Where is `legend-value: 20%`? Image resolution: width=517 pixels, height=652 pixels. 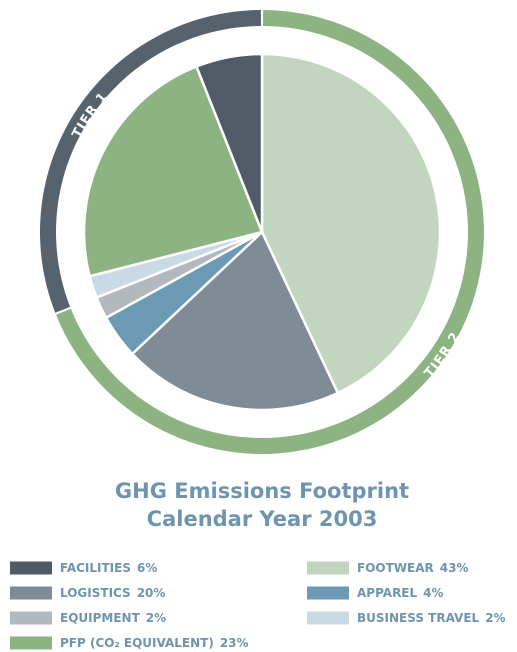 legend-value: 20% is located at coordinates (151, 593).